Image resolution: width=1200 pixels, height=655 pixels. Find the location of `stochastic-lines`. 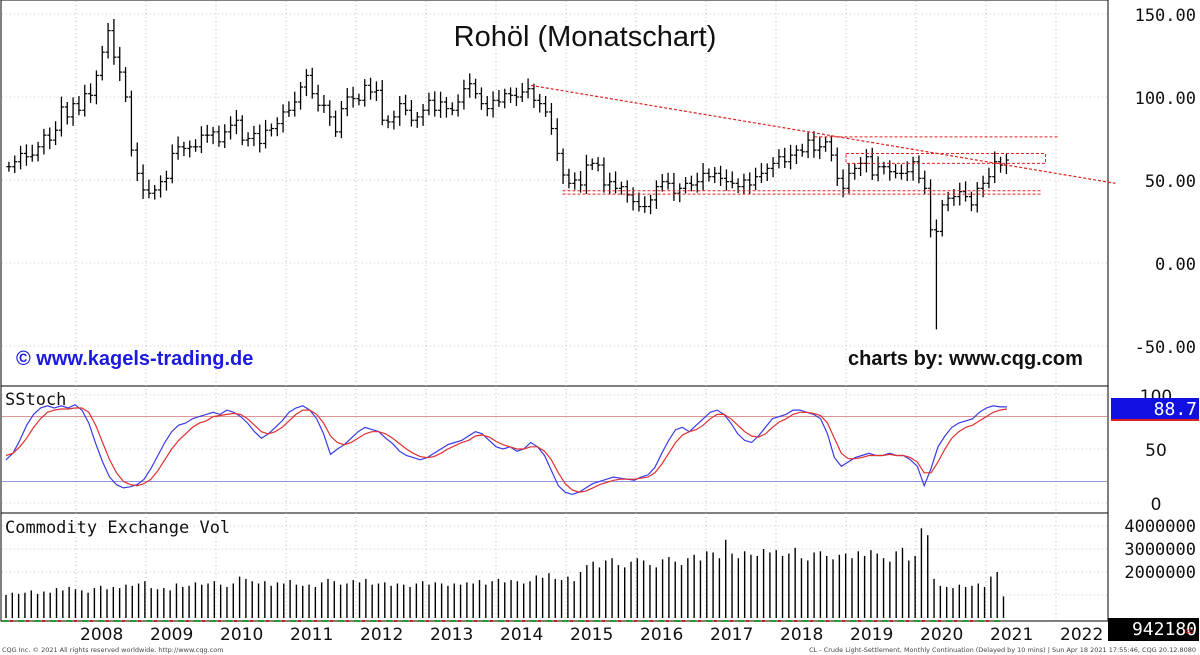

stochastic-lines is located at coordinates (554, 449).